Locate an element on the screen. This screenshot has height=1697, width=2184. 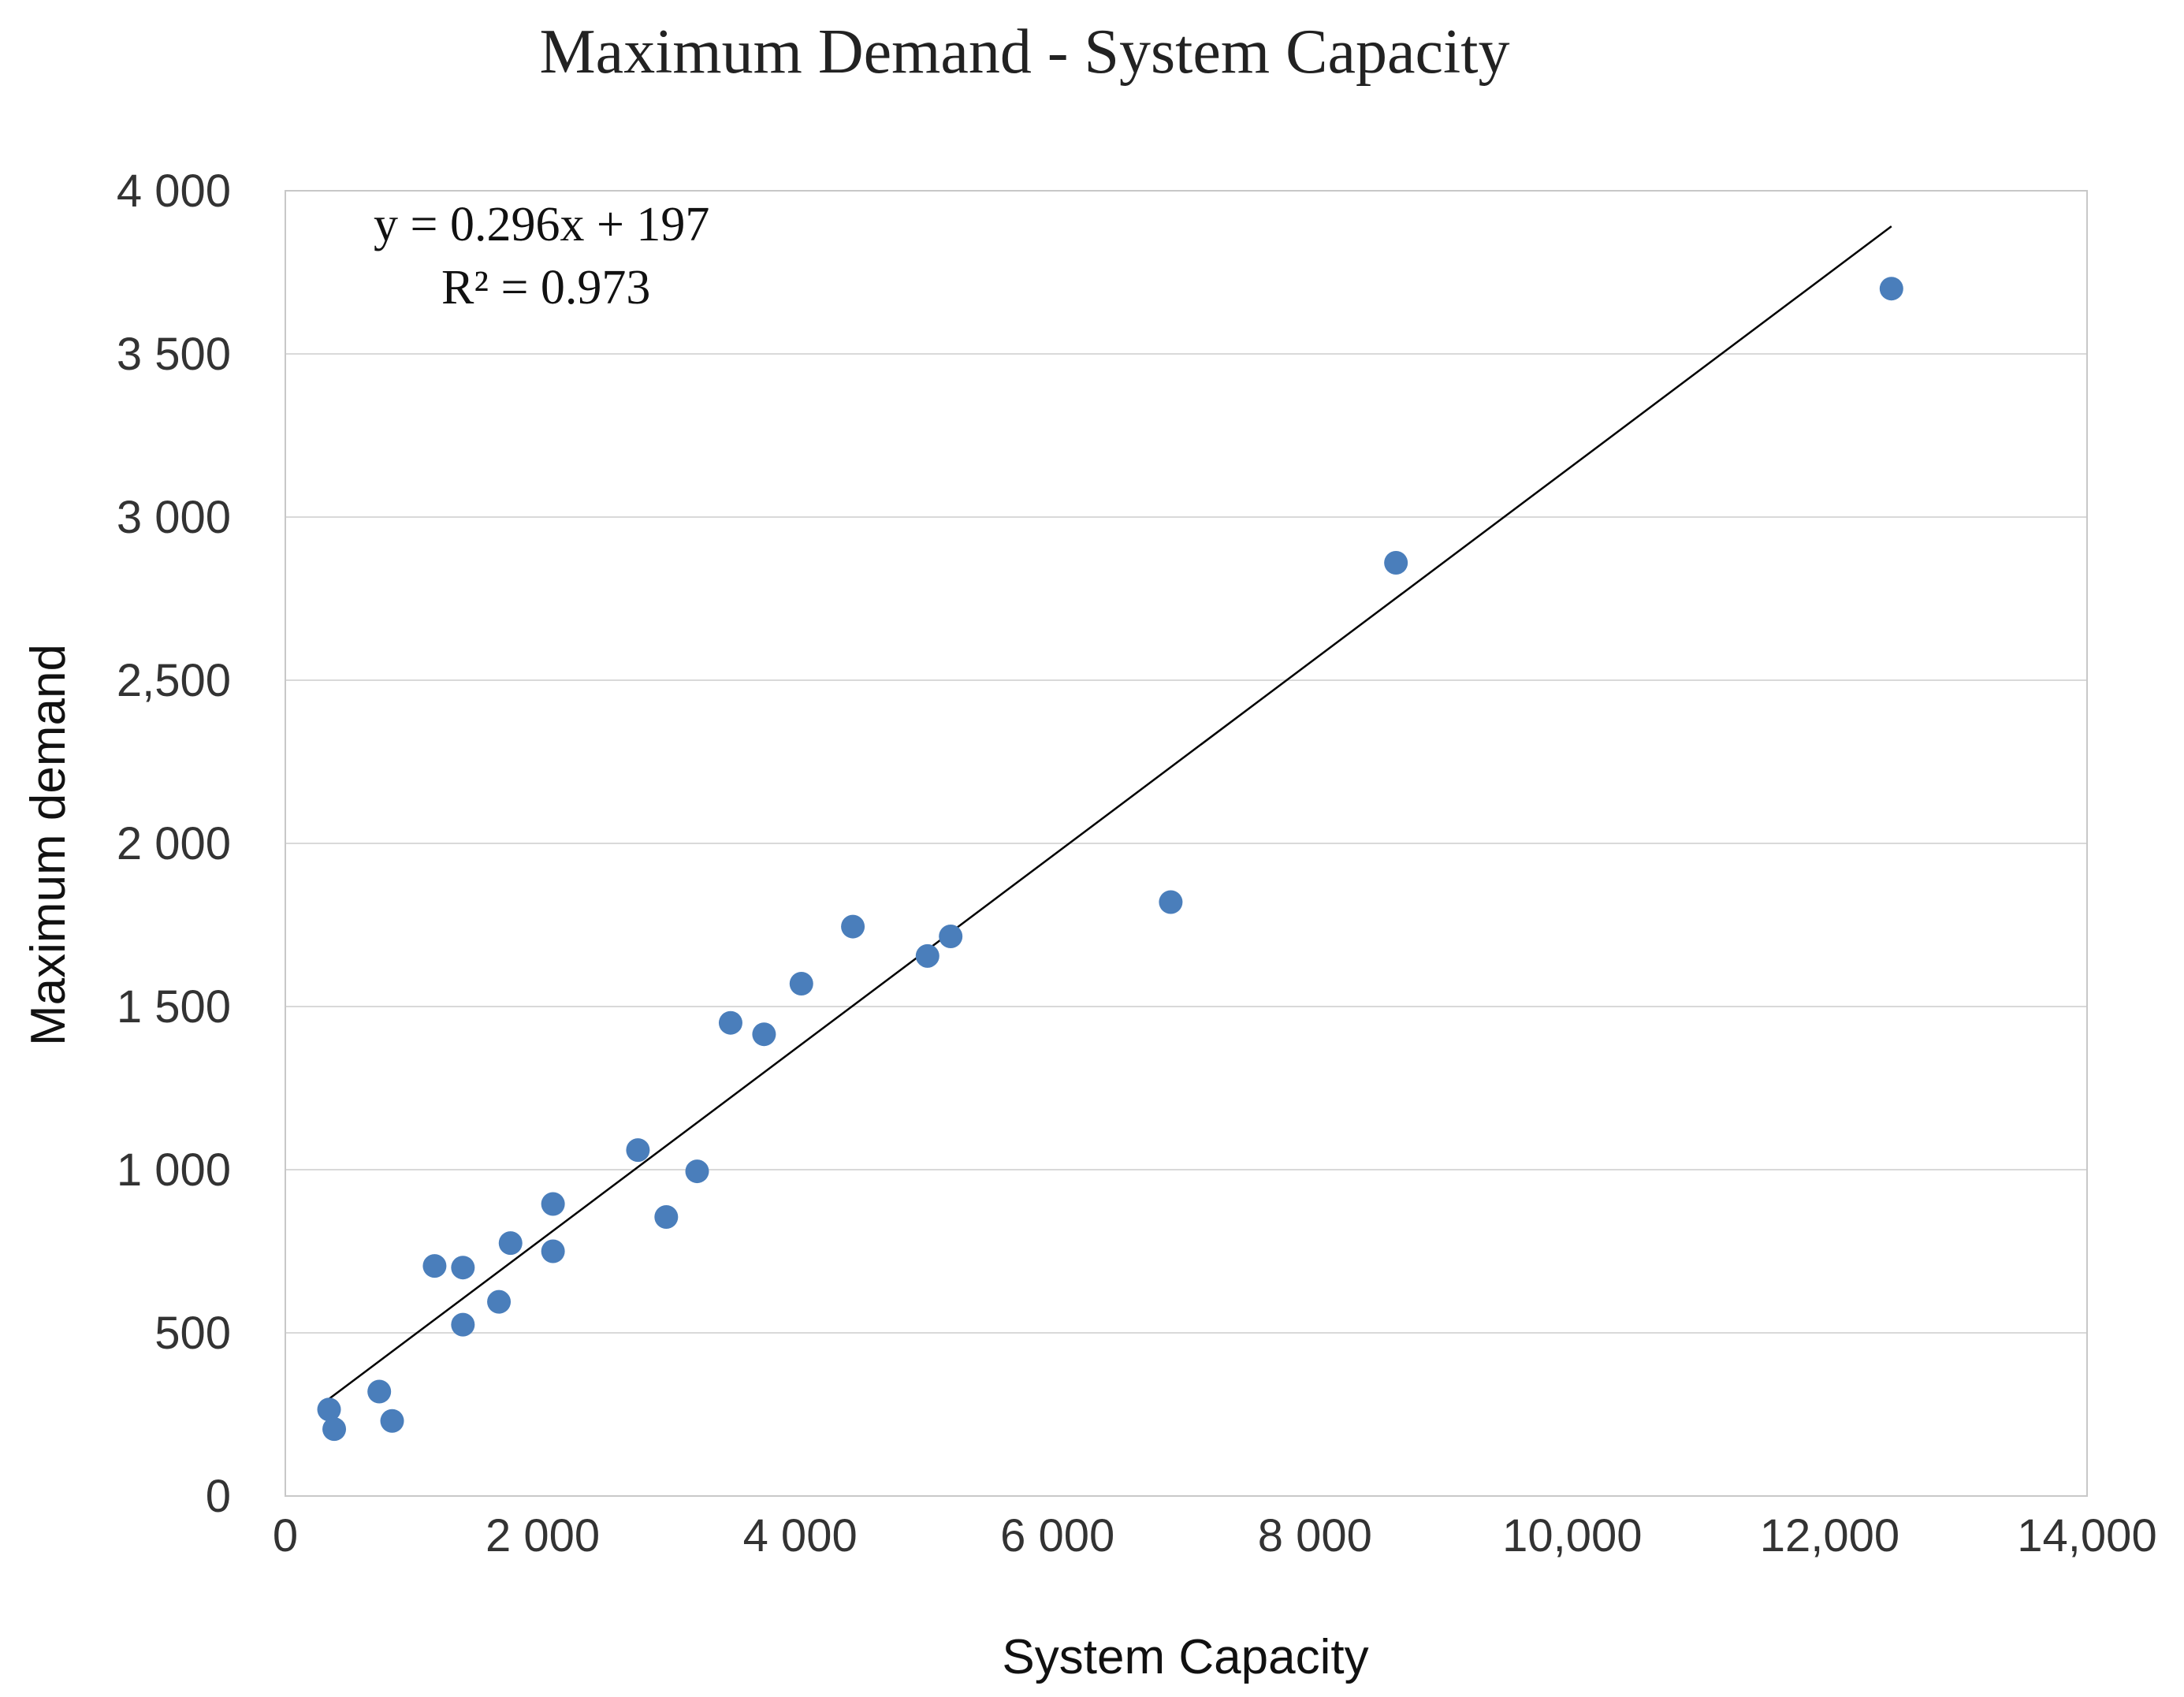
y-tick-label: 1 000 is located at coordinates (174, 1170).